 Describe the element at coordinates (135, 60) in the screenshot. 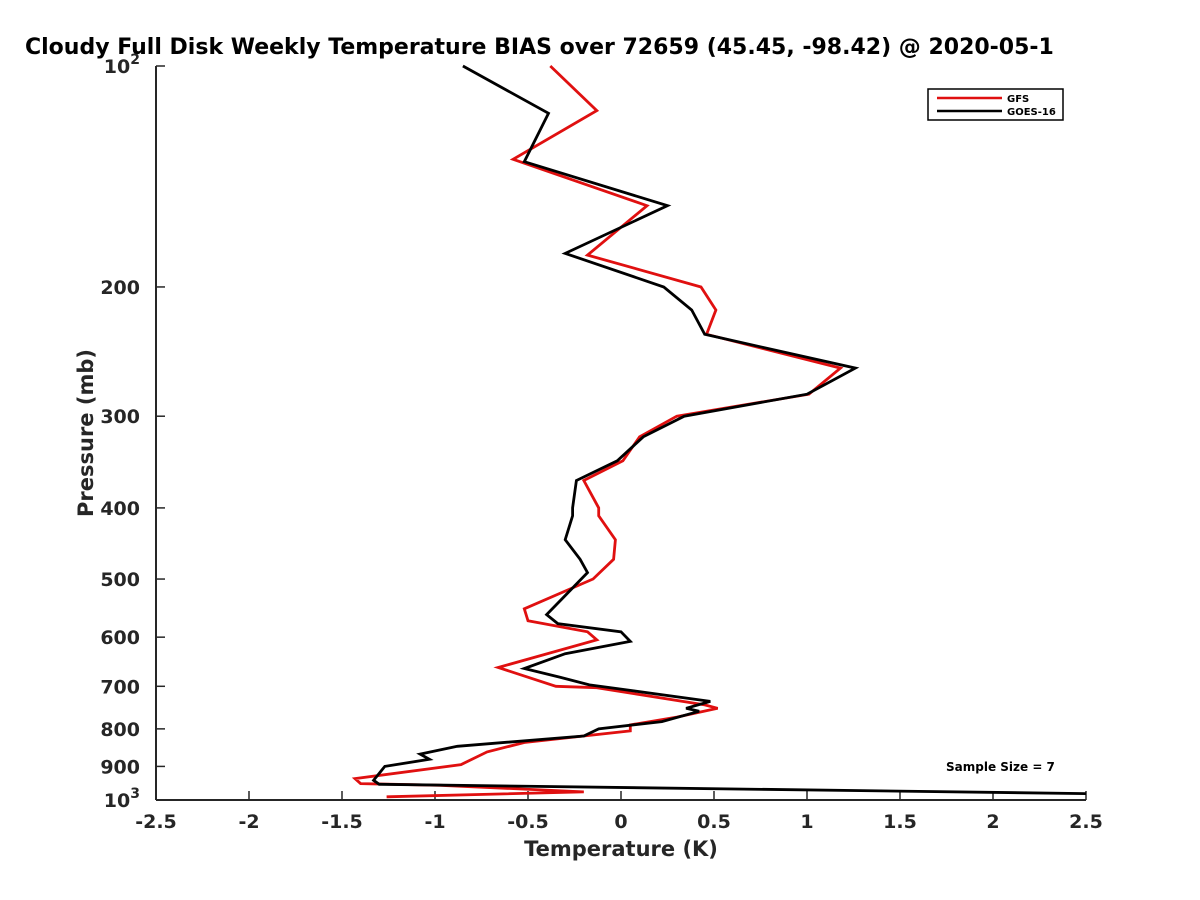

I see `y-tick-exponent: 2` at that location.